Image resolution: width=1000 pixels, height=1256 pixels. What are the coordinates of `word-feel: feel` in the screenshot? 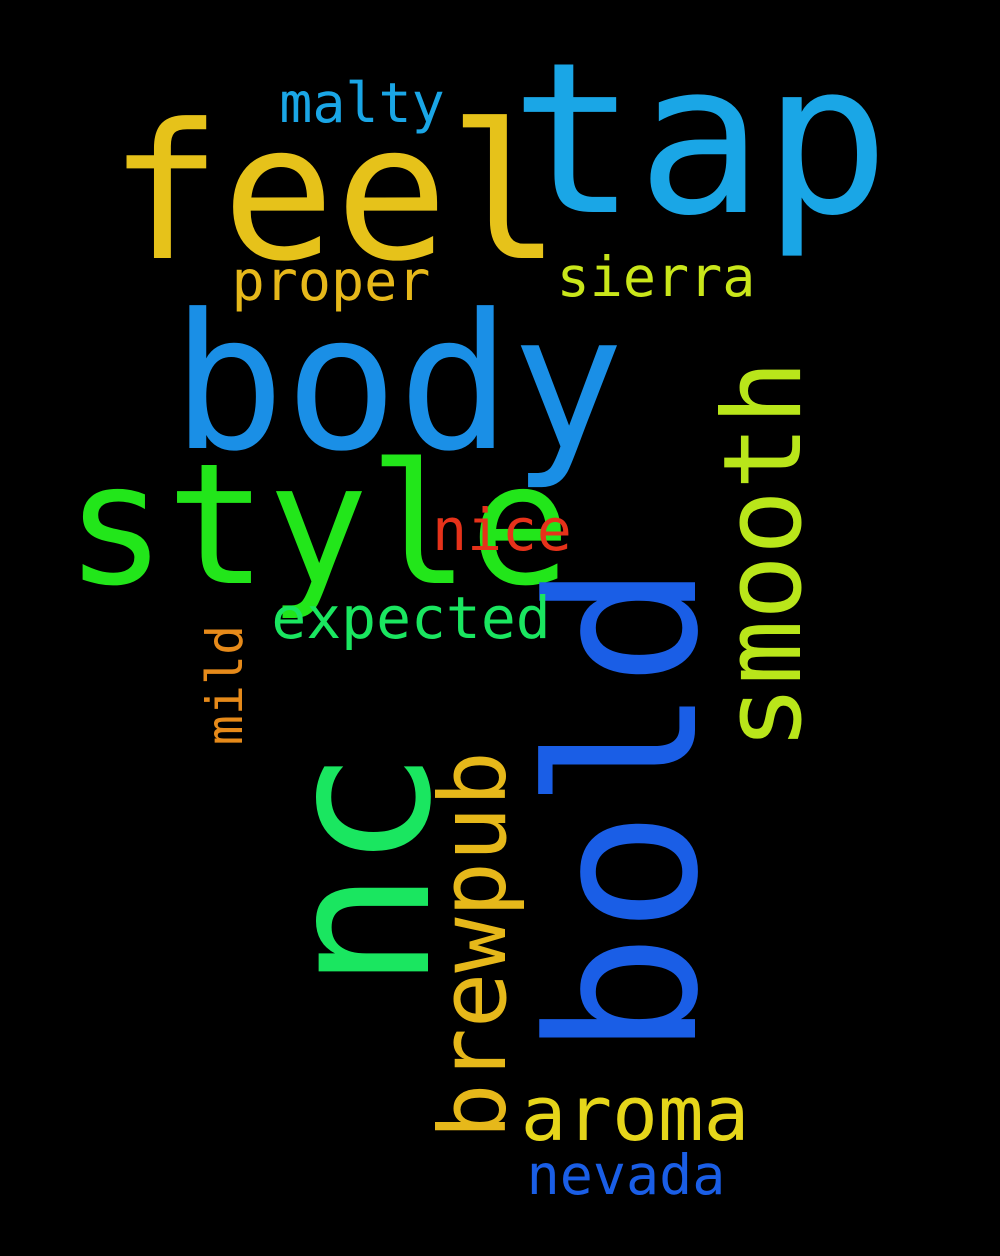 It's located at (335, 193).